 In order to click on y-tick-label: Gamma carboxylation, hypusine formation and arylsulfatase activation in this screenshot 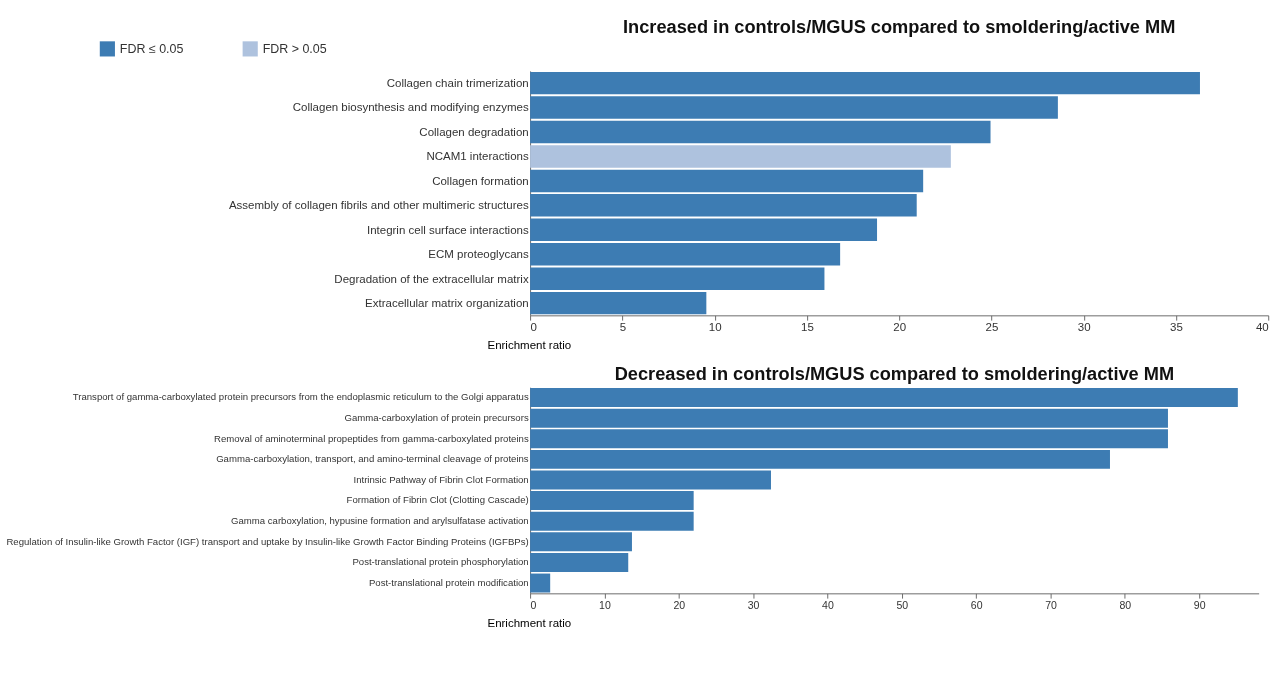, I will do `click(380, 521)`.